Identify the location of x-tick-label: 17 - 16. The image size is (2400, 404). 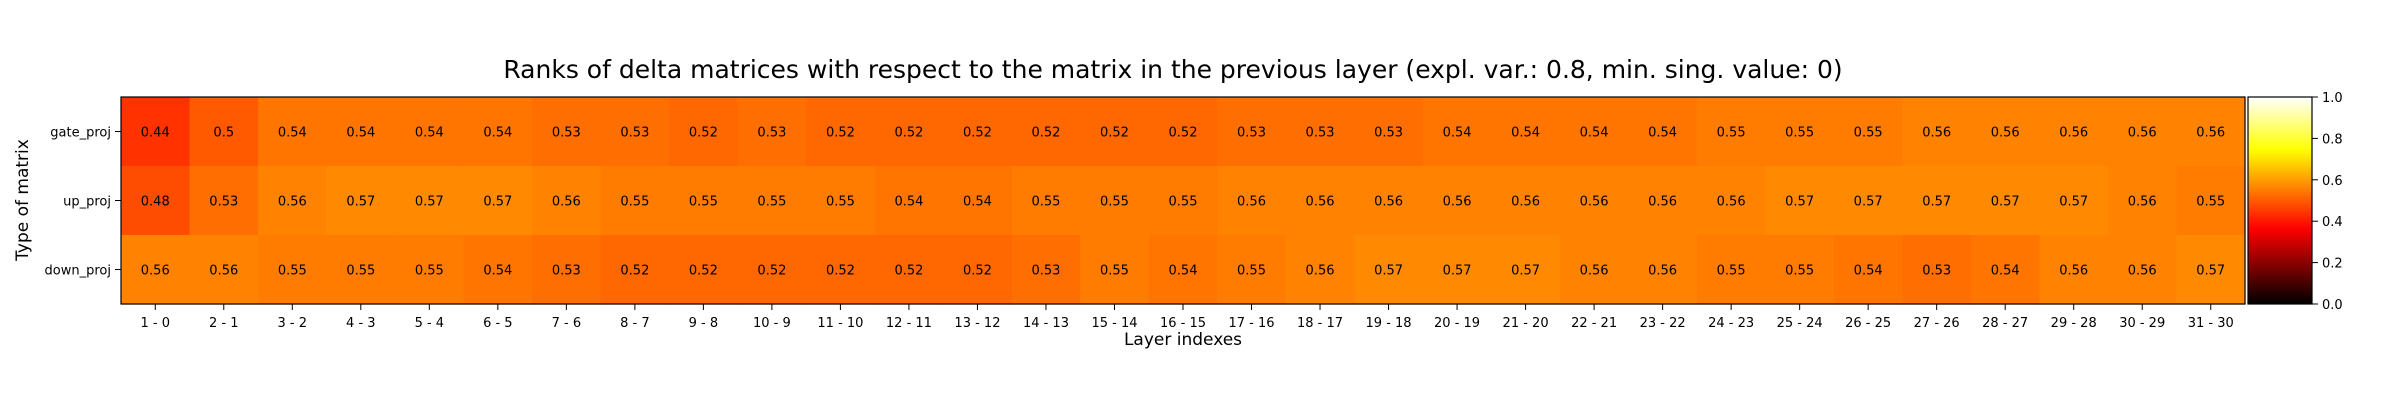
(1251, 323).